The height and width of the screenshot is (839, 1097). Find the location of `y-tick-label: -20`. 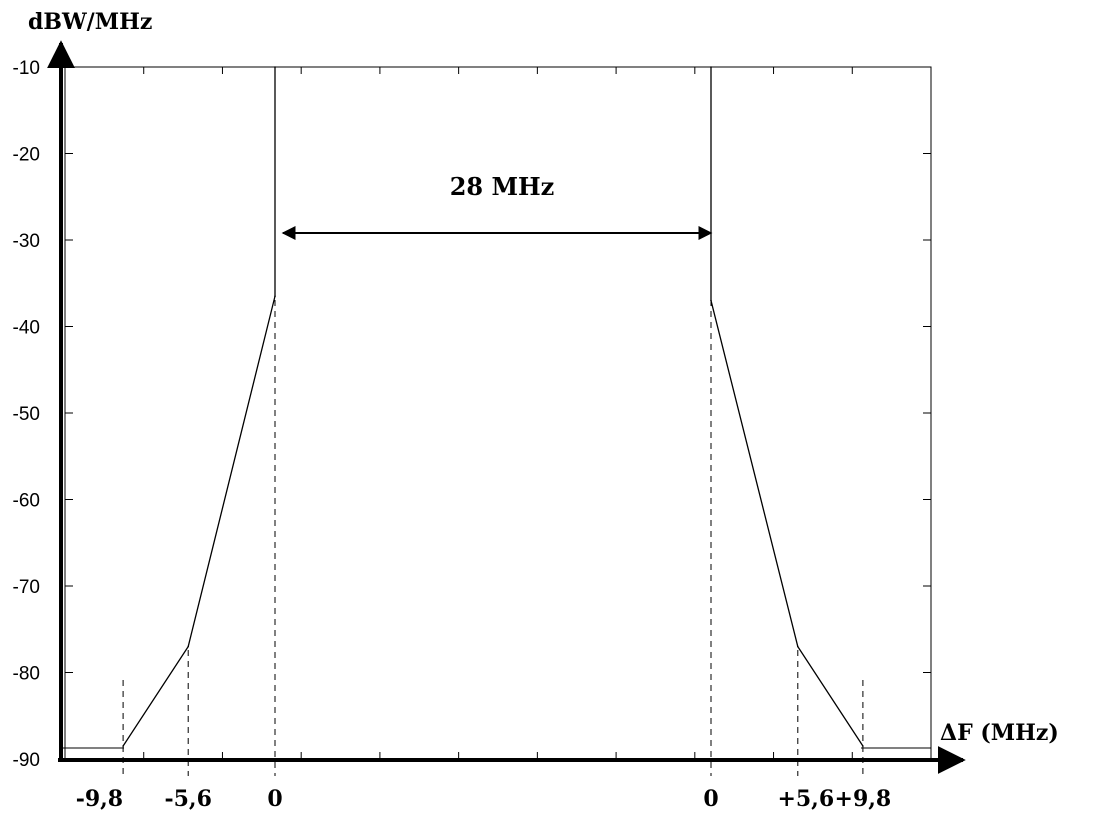

y-tick-label: -20 is located at coordinates (26, 155).